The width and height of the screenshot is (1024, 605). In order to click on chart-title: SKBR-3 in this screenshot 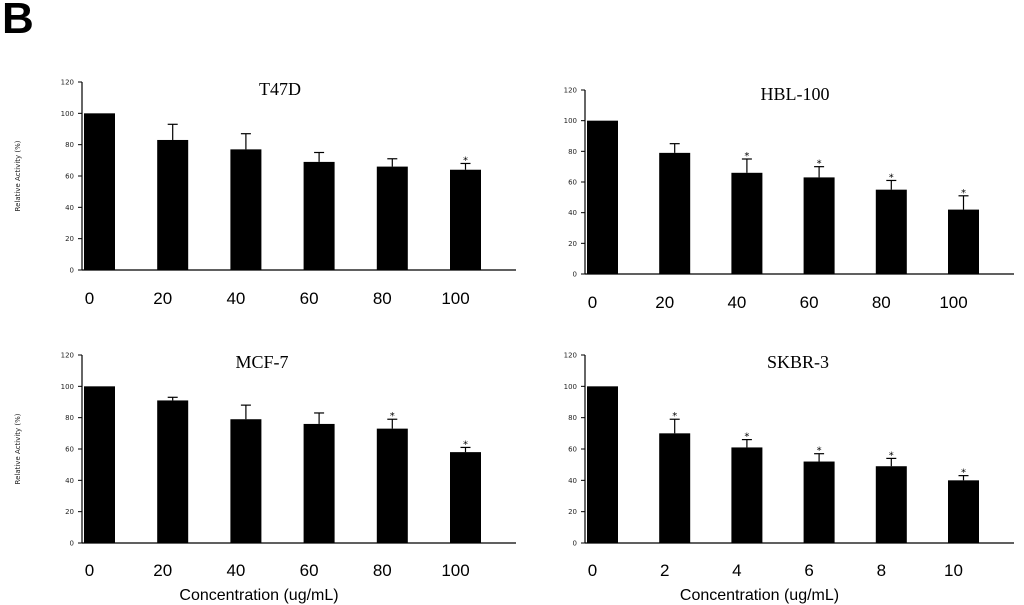, I will do `click(798, 362)`.